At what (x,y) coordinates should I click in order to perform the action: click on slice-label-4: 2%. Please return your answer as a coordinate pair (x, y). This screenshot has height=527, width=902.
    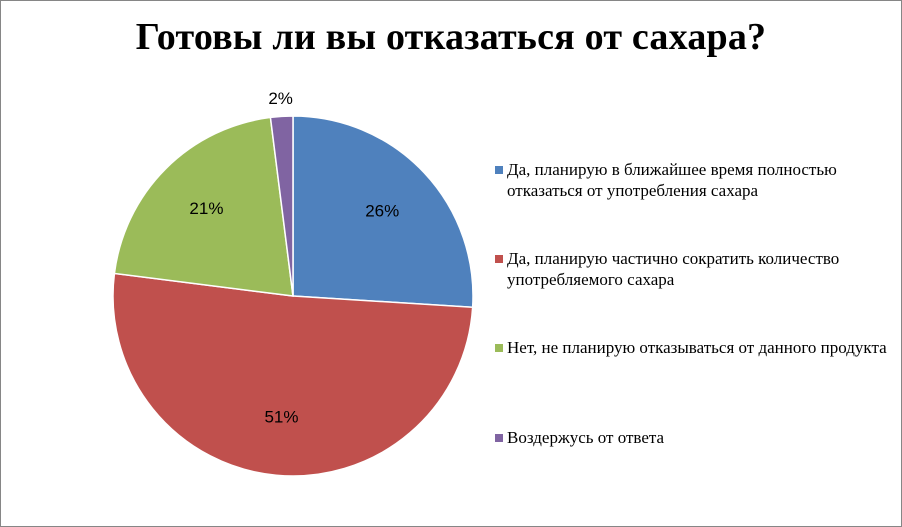
    Looking at the image, I should click on (280, 98).